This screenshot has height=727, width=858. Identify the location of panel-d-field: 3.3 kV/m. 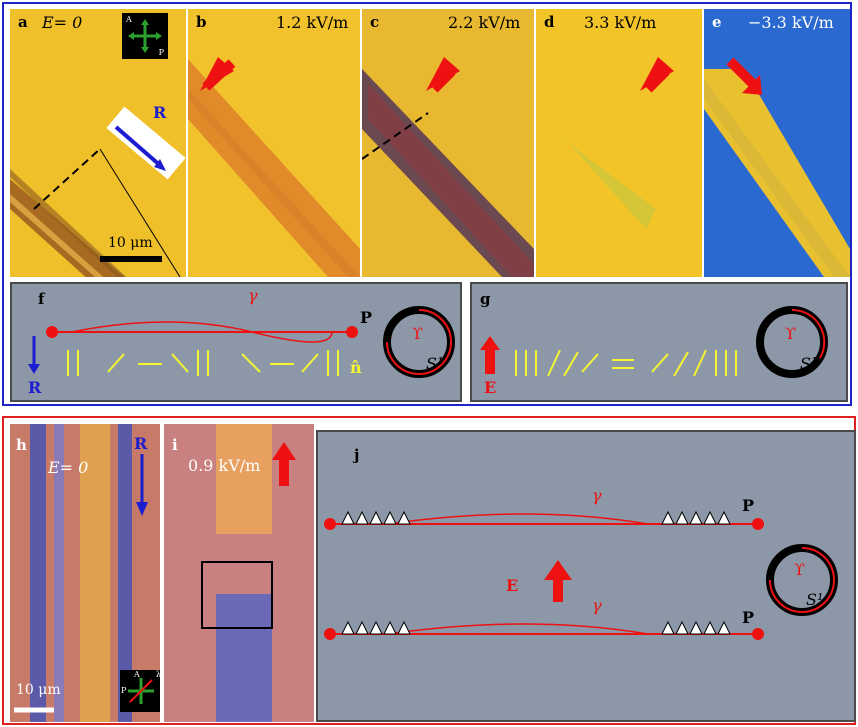
(620, 22).